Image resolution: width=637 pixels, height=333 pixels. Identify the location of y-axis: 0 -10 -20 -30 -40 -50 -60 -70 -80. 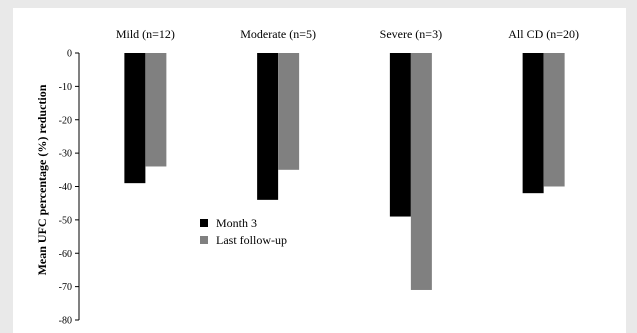
(69, 188).